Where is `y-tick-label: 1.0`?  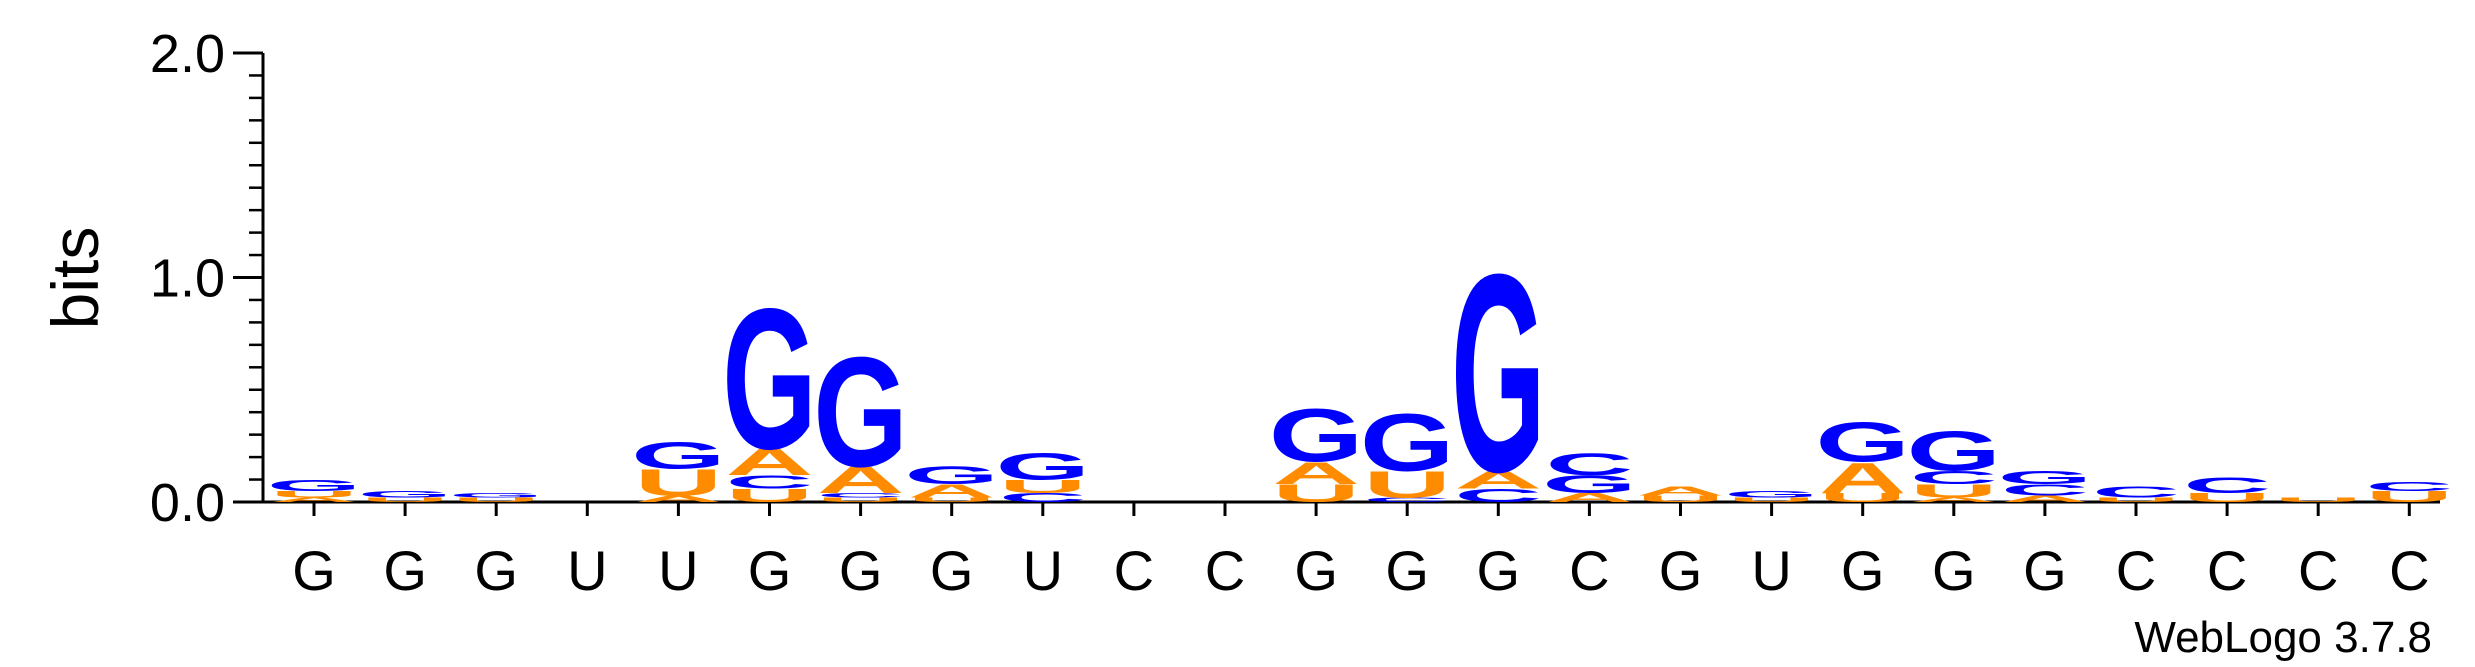
y-tick-label: 1.0 is located at coordinates (187, 279).